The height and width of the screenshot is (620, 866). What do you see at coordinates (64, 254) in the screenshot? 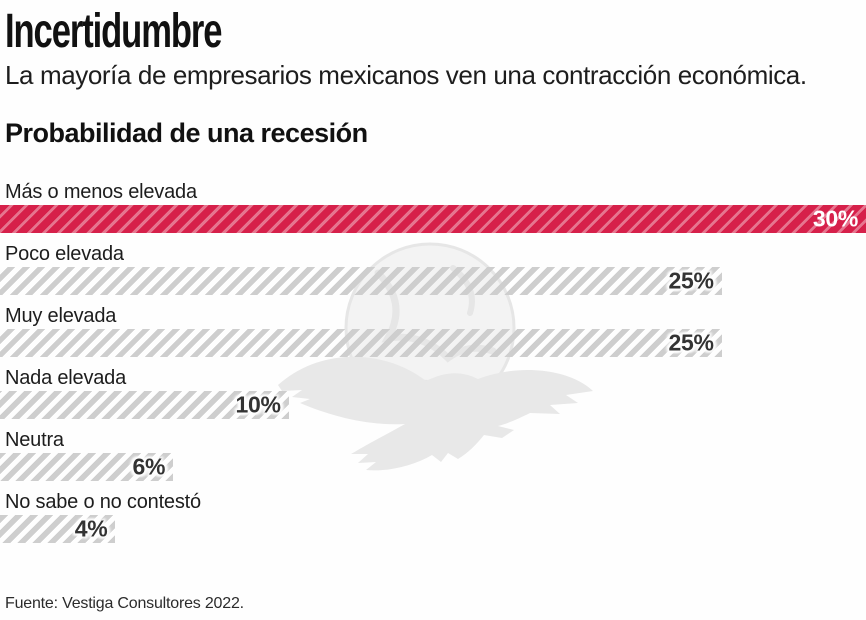
I see `bar-category-label: Poco elevada` at bounding box center [64, 254].